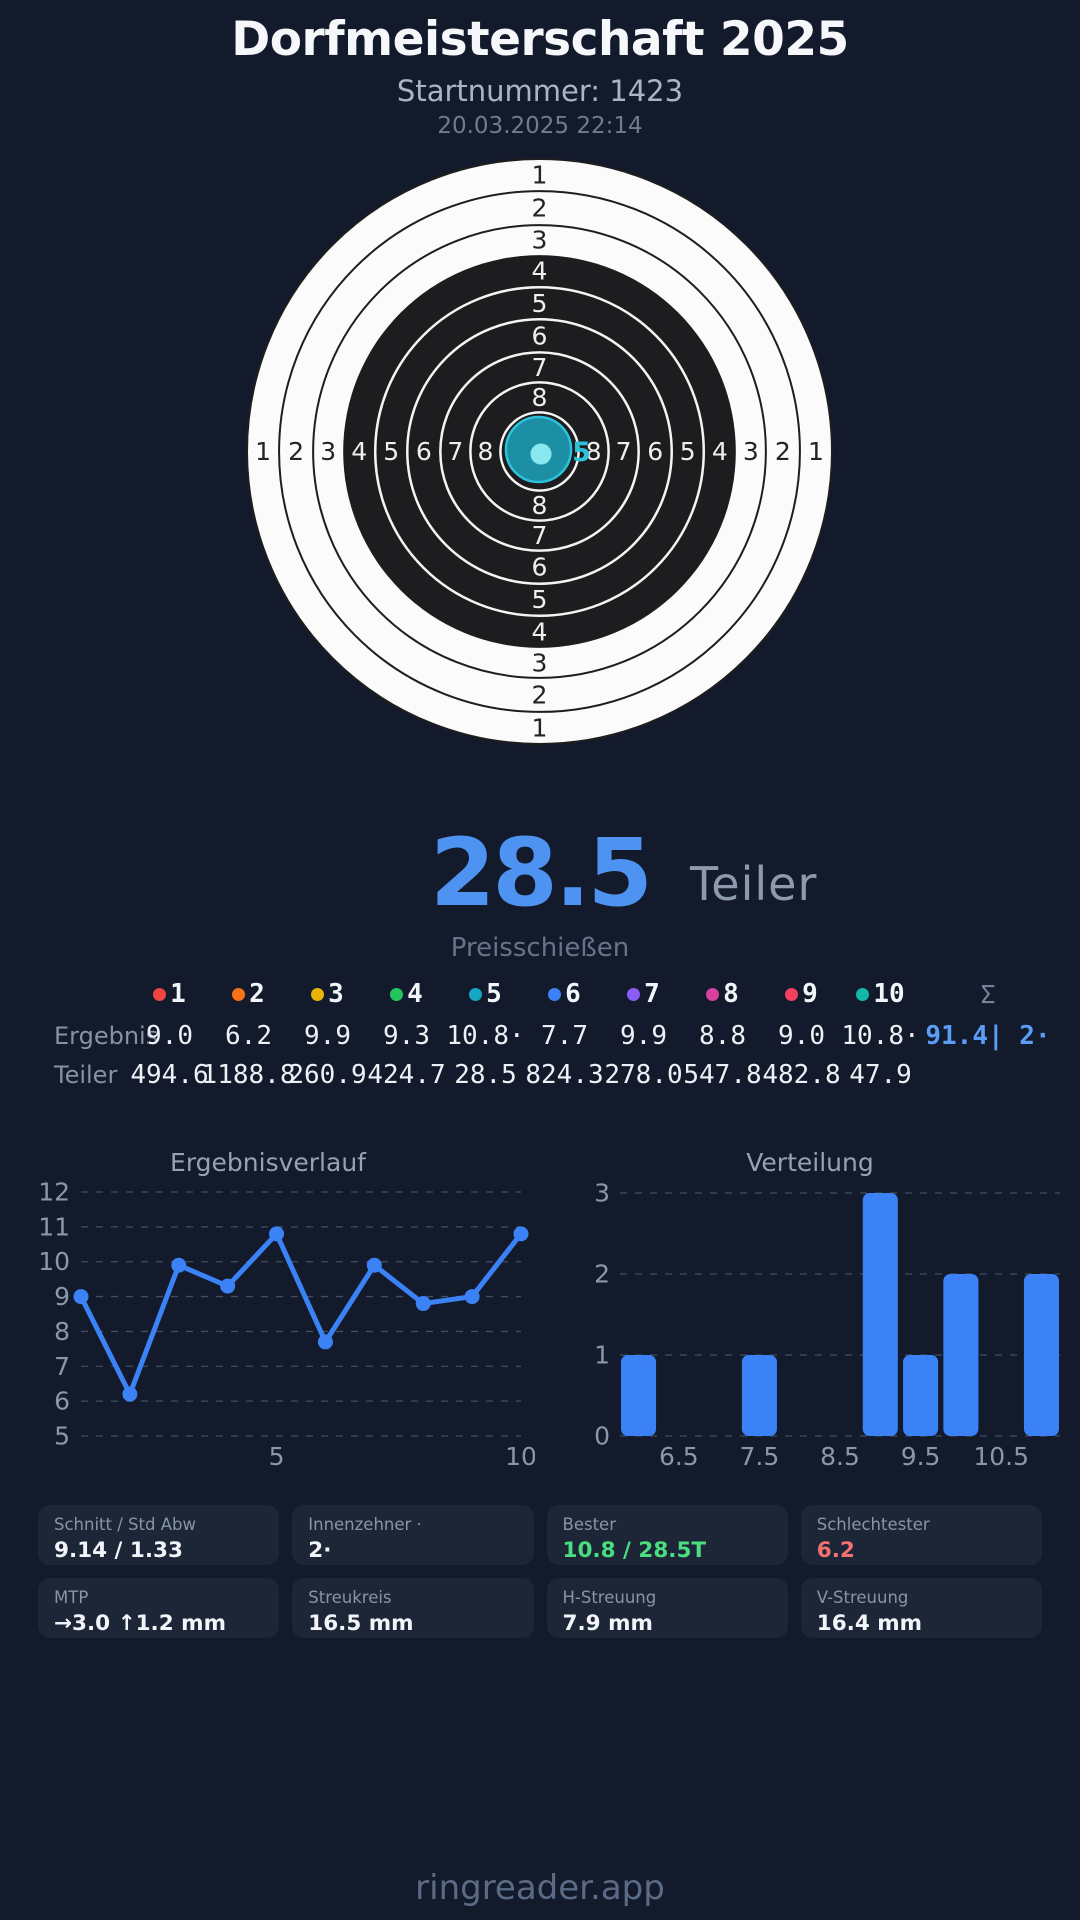 The height and width of the screenshot is (1920, 1080). Describe the element at coordinates (336, 994) in the screenshot. I see `shot-number: 3` at that location.